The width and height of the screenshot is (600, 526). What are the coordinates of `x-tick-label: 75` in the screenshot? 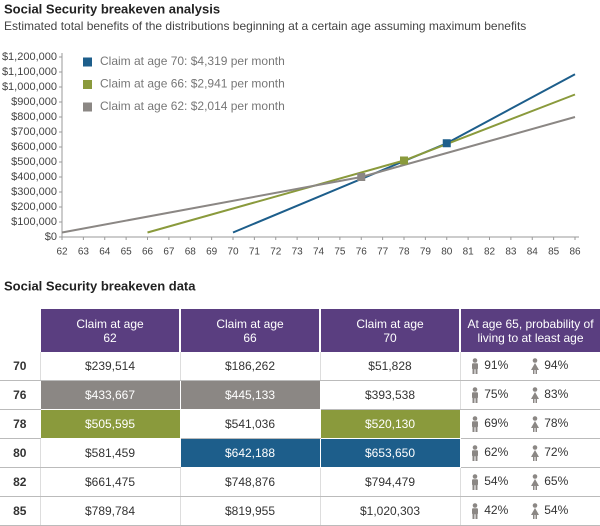 It's located at (340, 252).